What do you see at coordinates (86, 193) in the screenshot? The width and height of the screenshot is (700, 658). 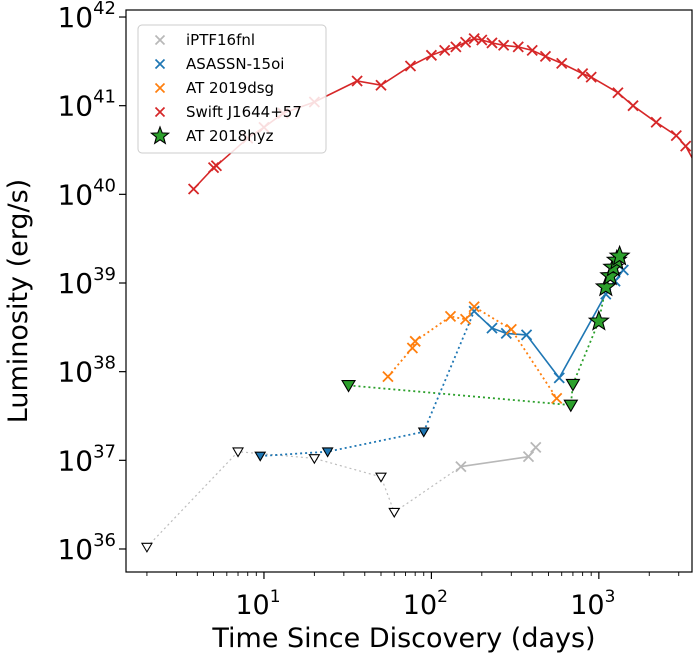 I see `y-tick-label-4: 1040` at bounding box center [86, 193].